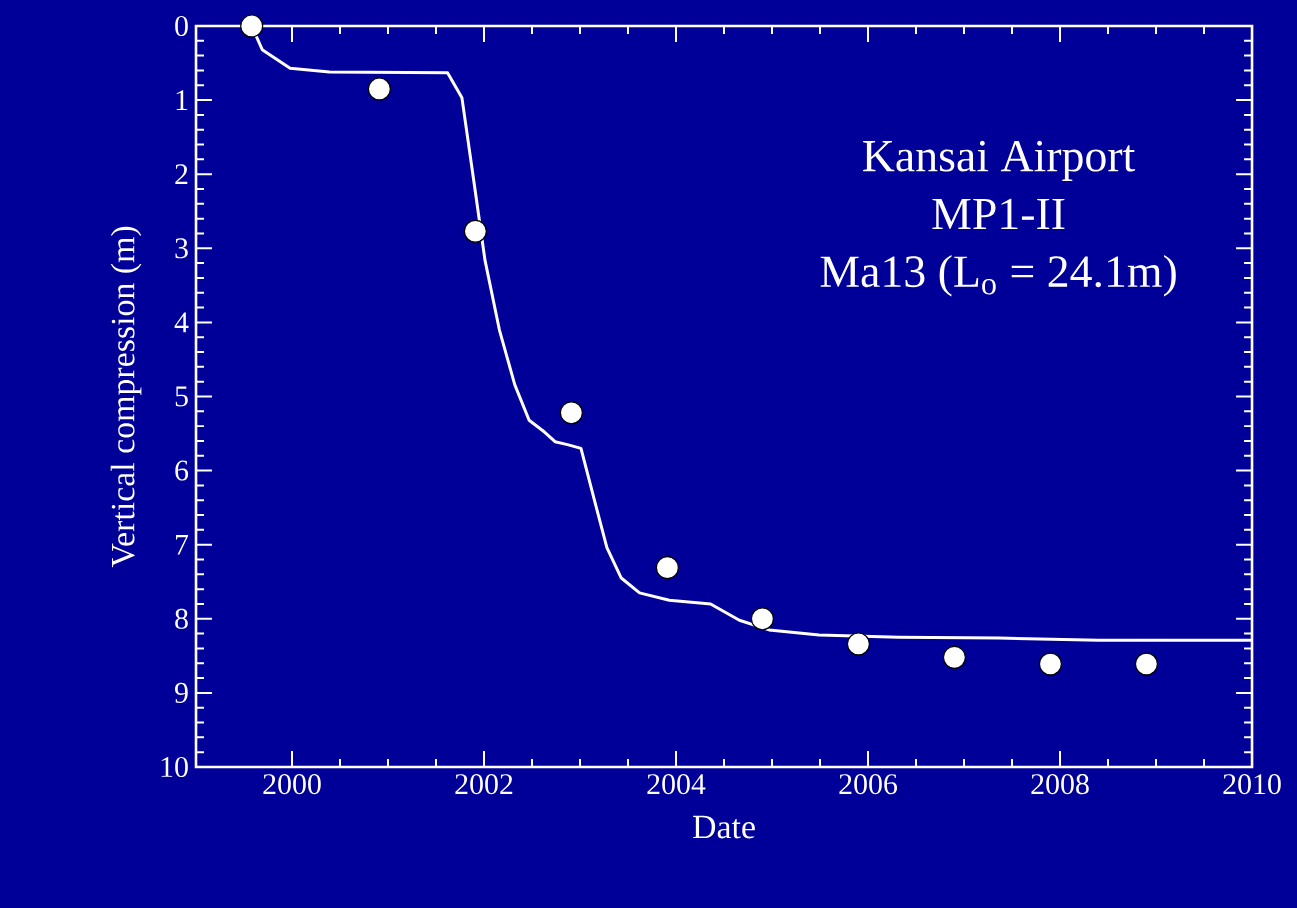 The width and height of the screenshot is (1297, 908). Describe the element at coordinates (292, 784) in the screenshot. I see `x-tick-label: 2000` at that location.